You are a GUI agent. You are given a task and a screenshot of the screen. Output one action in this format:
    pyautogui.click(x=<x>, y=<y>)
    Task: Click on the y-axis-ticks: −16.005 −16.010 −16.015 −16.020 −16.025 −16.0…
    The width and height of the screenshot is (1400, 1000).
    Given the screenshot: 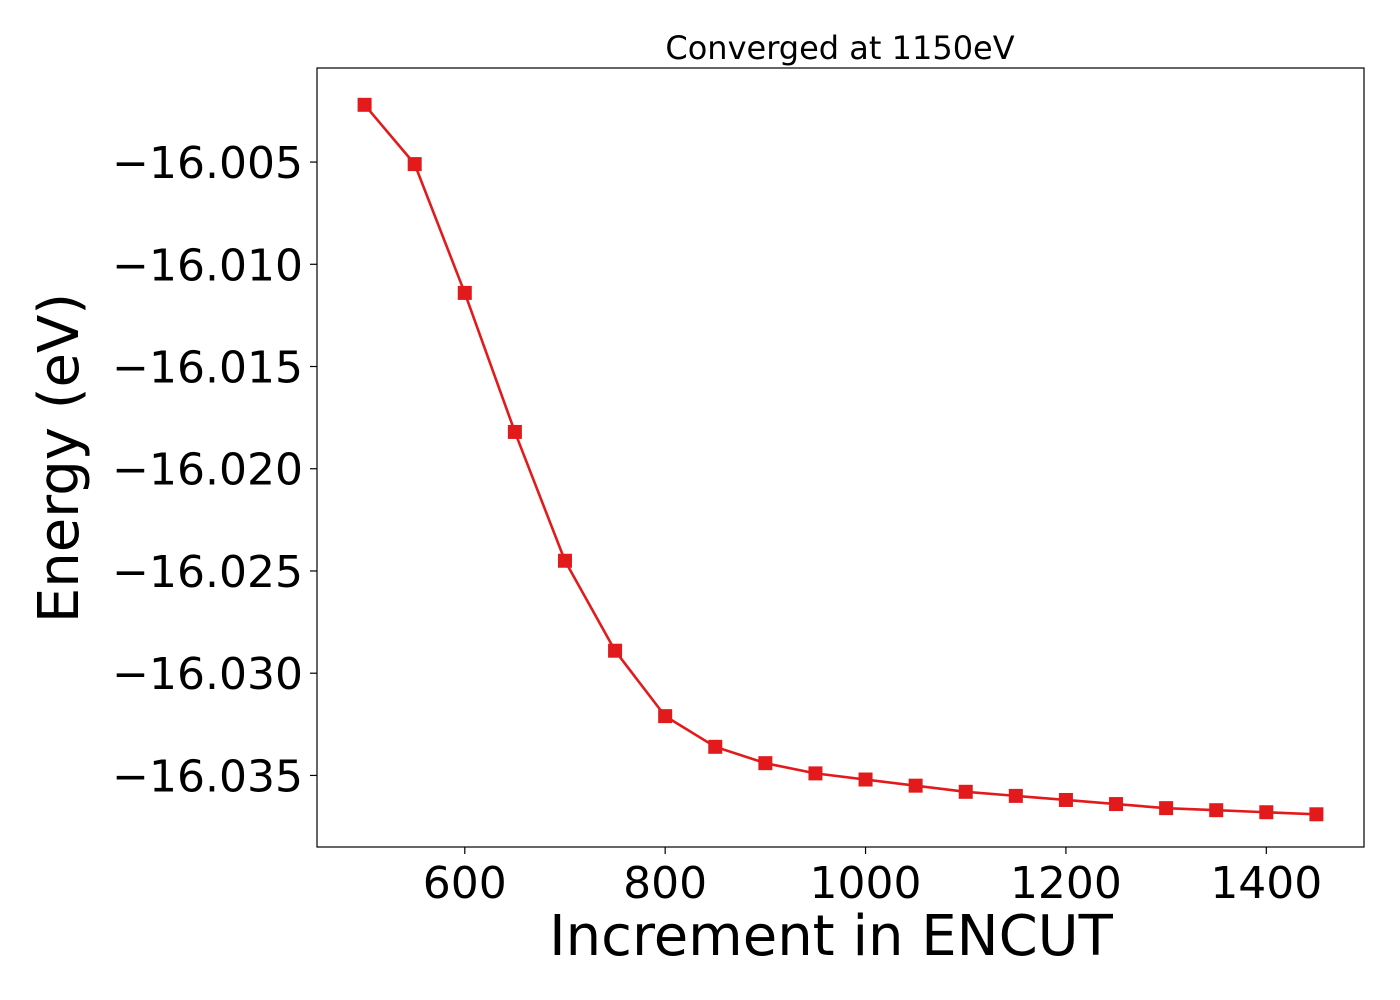 What is the action you would take?
    pyautogui.click(x=214, y=470)
    